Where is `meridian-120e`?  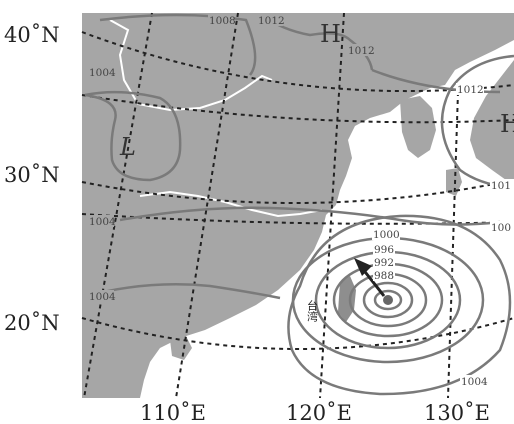
meridian-120e is located at coordinates (332, 205).